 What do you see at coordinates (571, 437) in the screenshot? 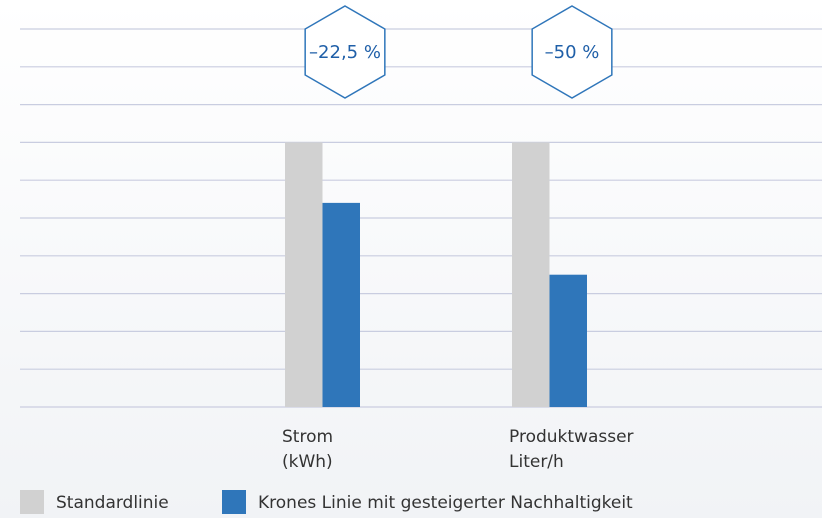
I see `x-tick-label: Produktwasser` at bounding box center [571, 437].